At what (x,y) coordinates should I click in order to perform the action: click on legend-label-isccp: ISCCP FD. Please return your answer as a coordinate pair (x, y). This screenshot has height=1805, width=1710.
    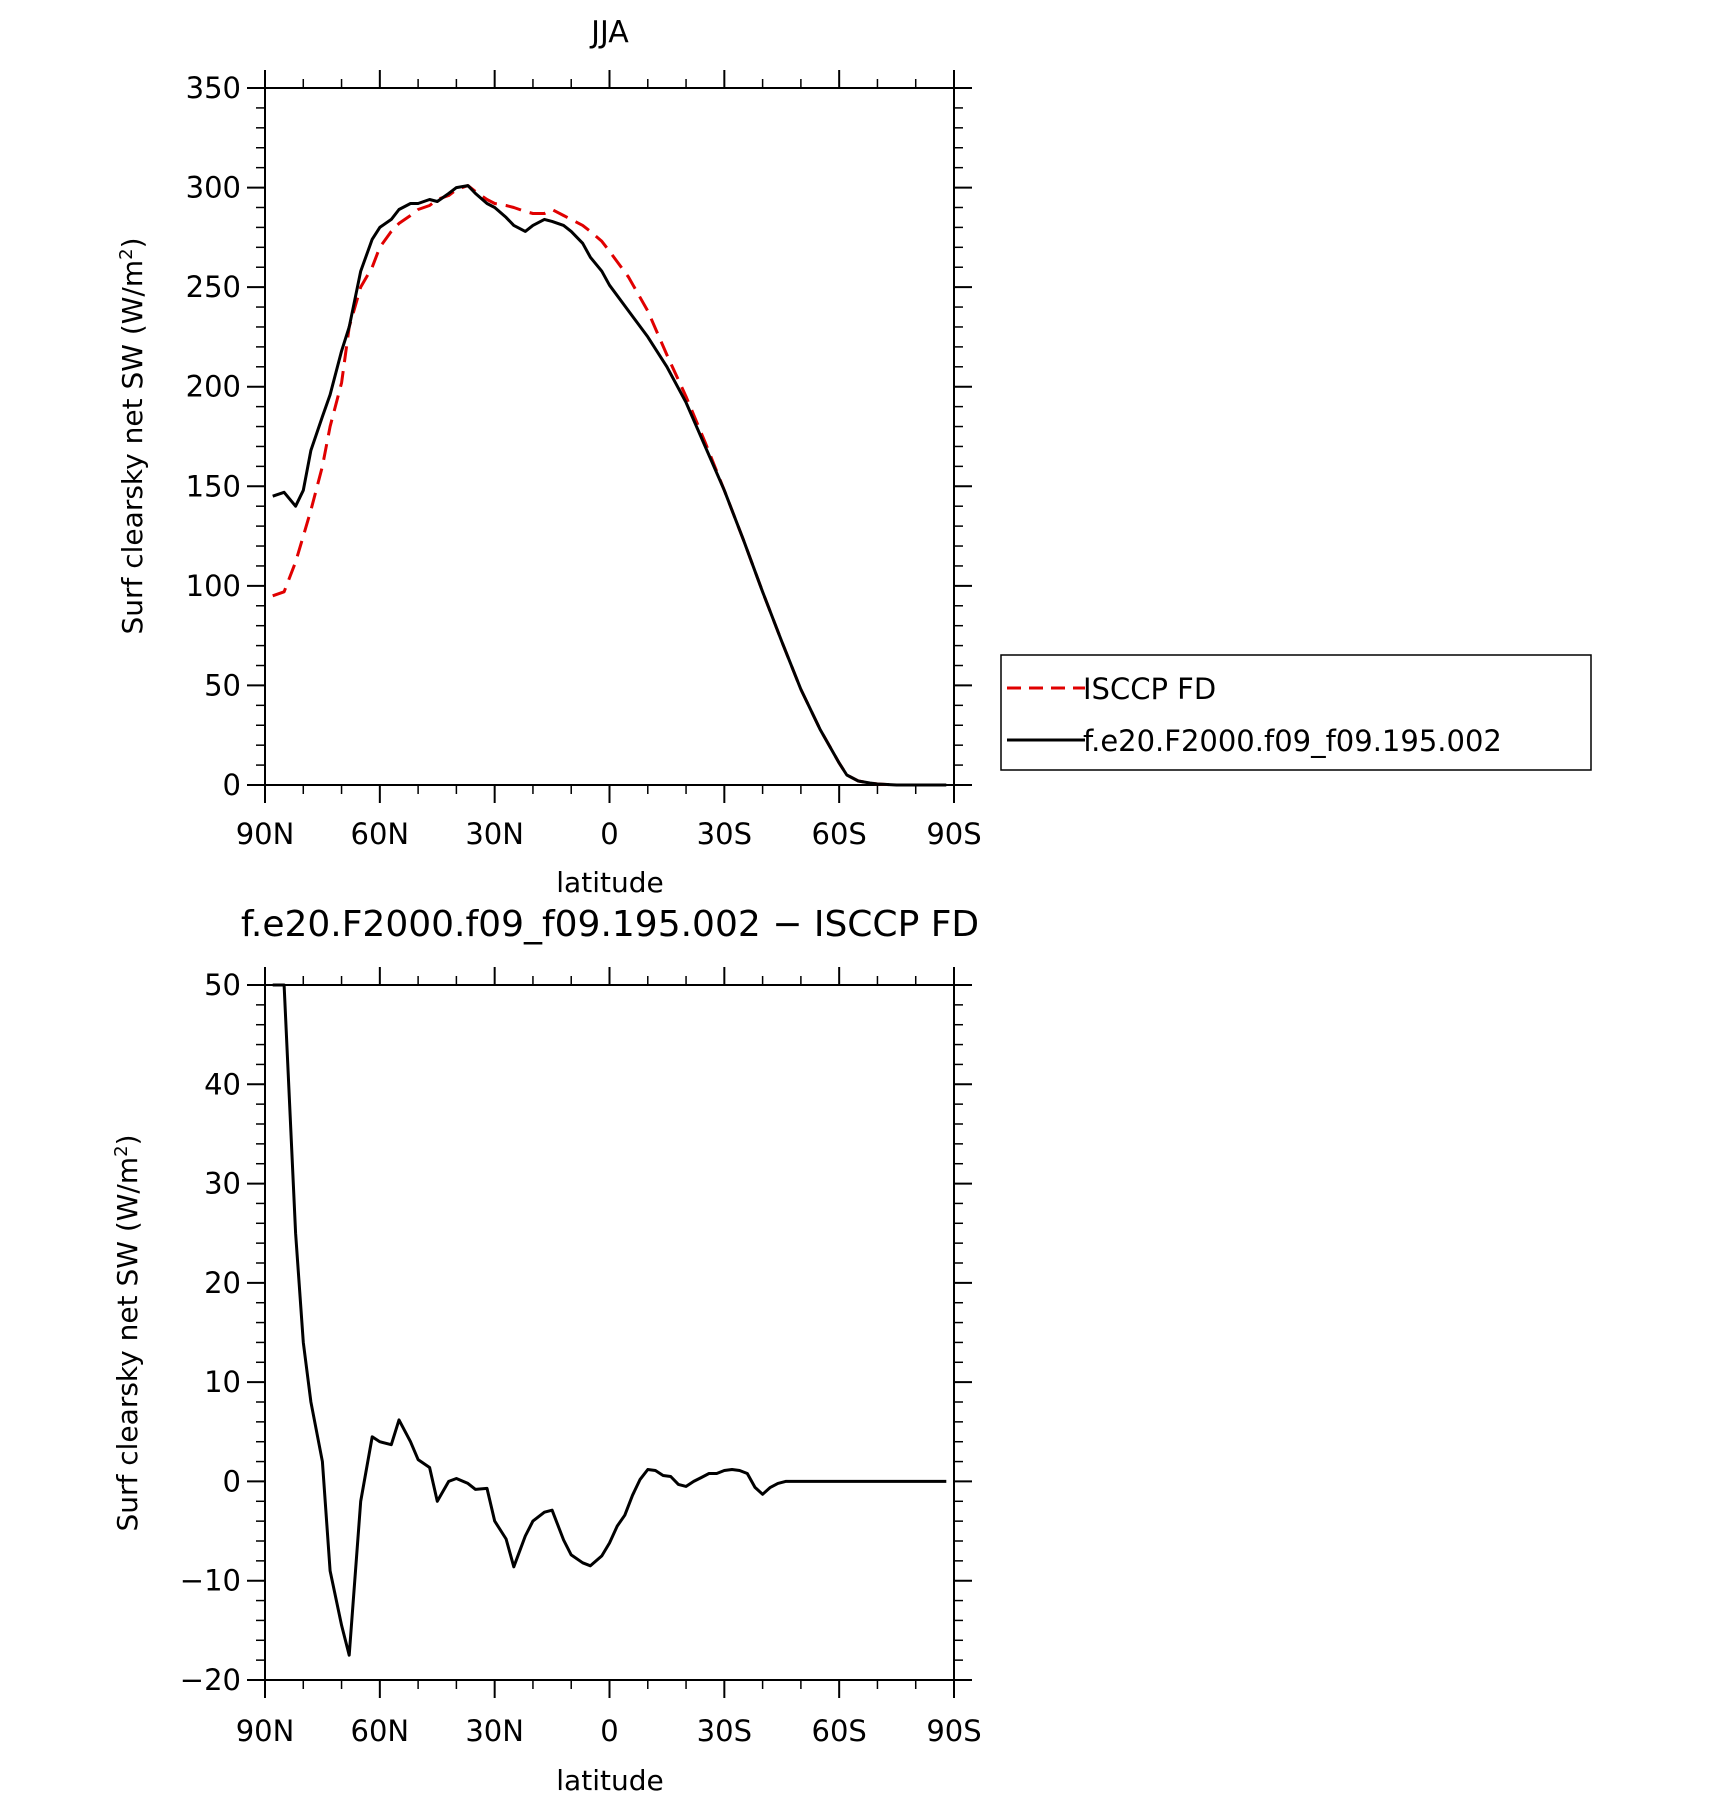
    Looking at the image, I should click on (1149, 689).